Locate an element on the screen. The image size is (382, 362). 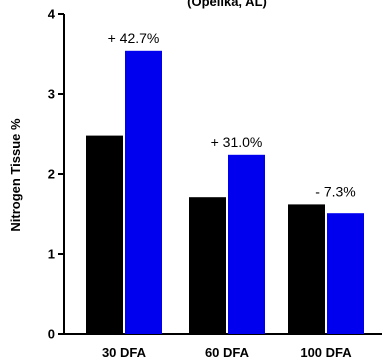
y-tick-label: 3 is located at coordinates (51, 94).